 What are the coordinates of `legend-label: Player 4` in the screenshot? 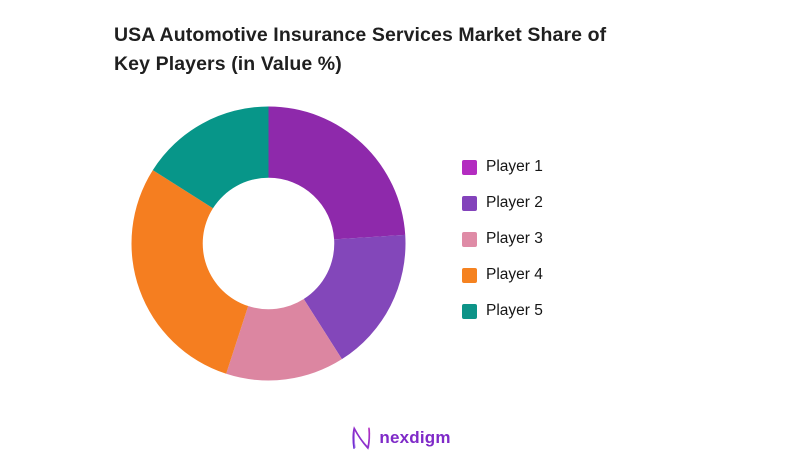 It's located at (514, 274).